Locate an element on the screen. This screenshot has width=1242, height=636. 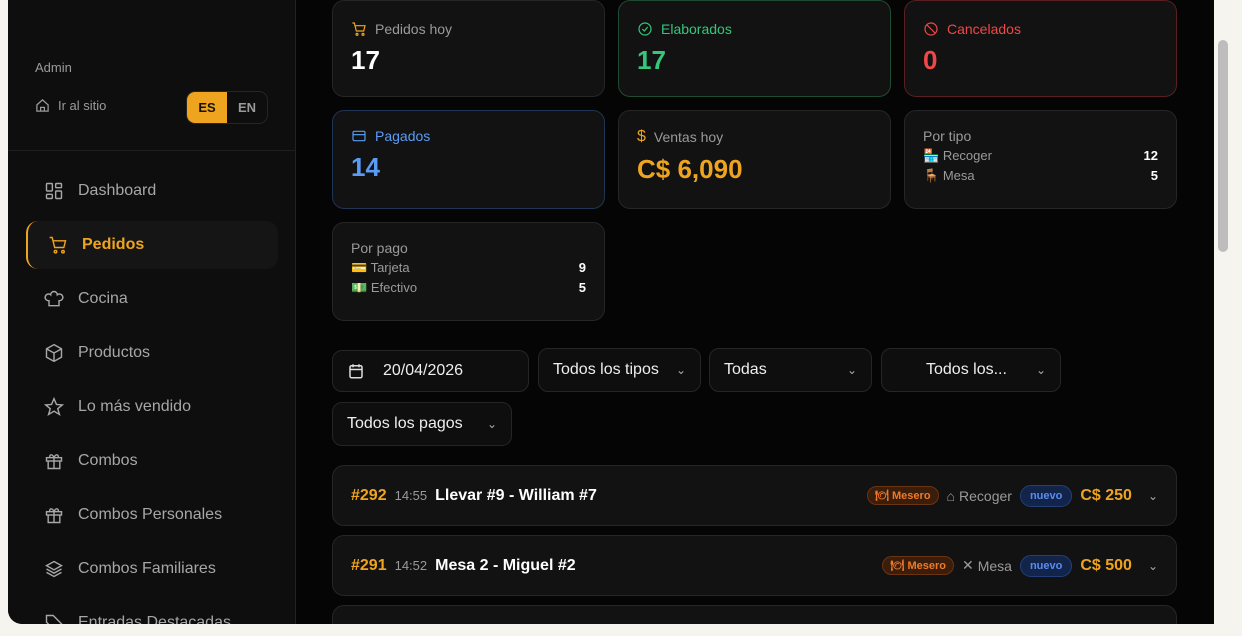
row-count: 9 is located at coordinates (582, 267).